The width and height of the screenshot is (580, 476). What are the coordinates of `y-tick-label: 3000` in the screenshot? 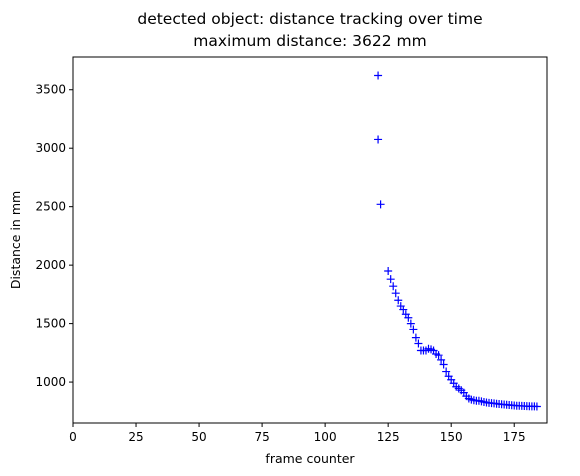 It's located at (50, 148).